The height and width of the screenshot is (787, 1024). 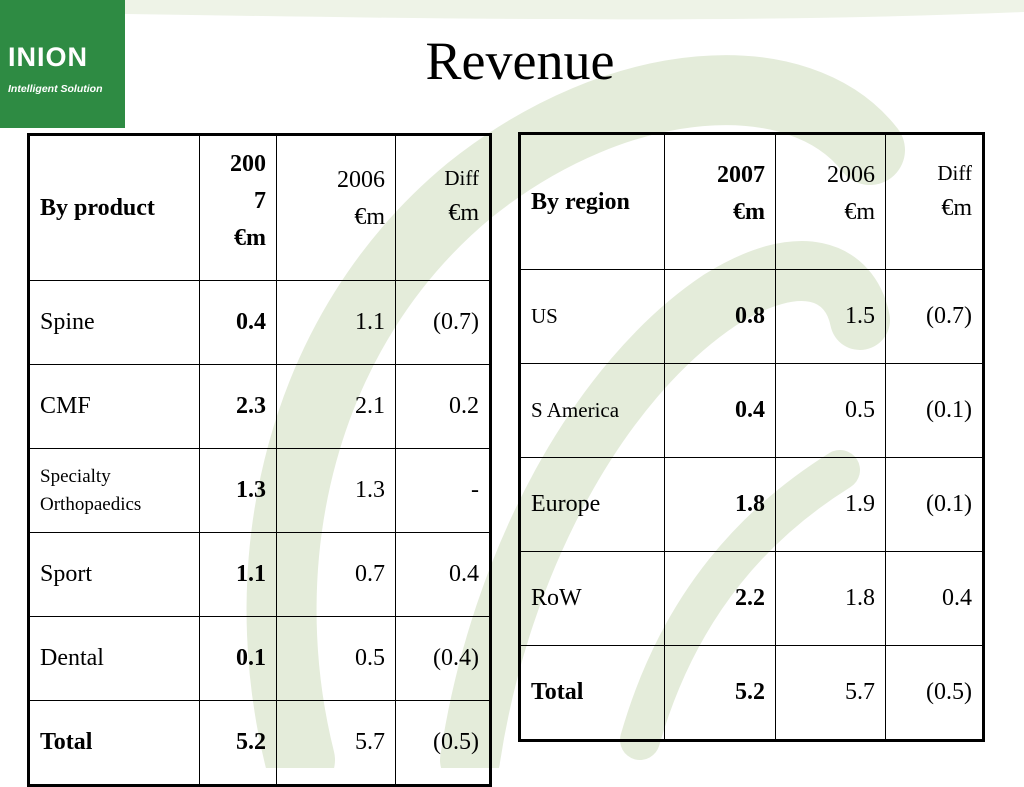 What do you see at coordinates (830, 504) in the screenshot?
I see `value-2006: 1.9` at bounding box center [830, 504].